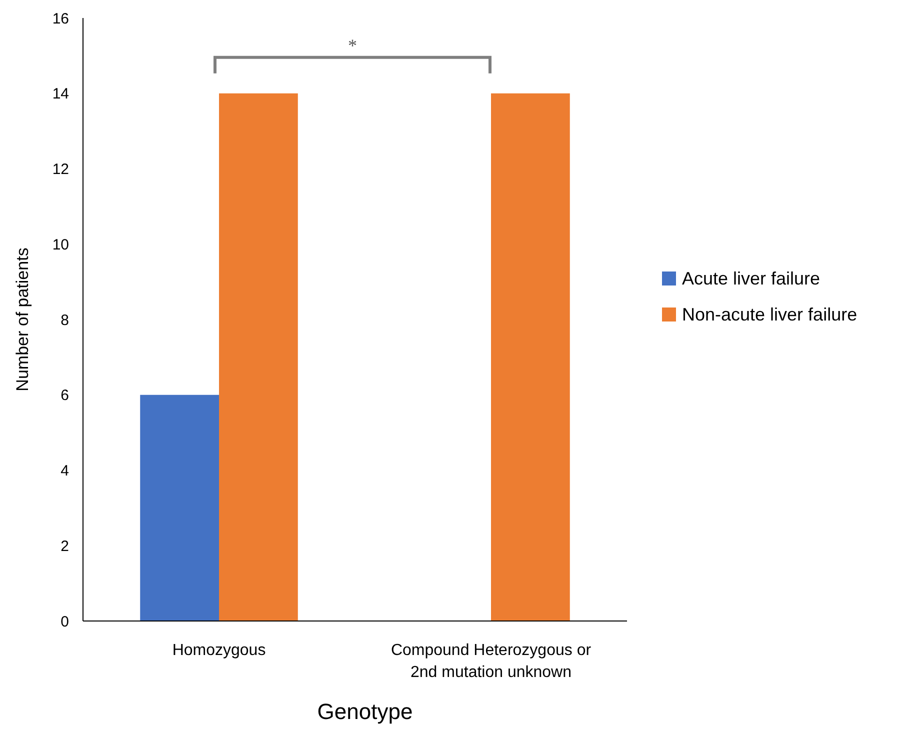 The image size is (908, 729). Describe the element at coordinates (751, 278) in the screenshot. I see `legend-label: Acute liver failure` at that location.